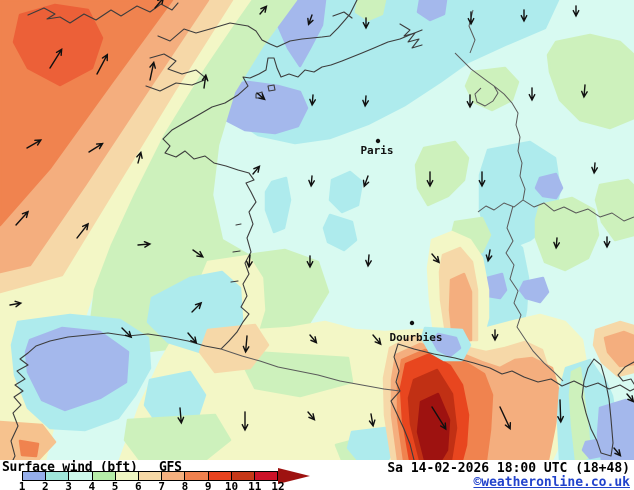 The width and height of the screenshot is (634, 490). What do you see at coordinates (185, 485) in the screenshot?
I see `scale-tick: 8` at bounding box center [185, 485].